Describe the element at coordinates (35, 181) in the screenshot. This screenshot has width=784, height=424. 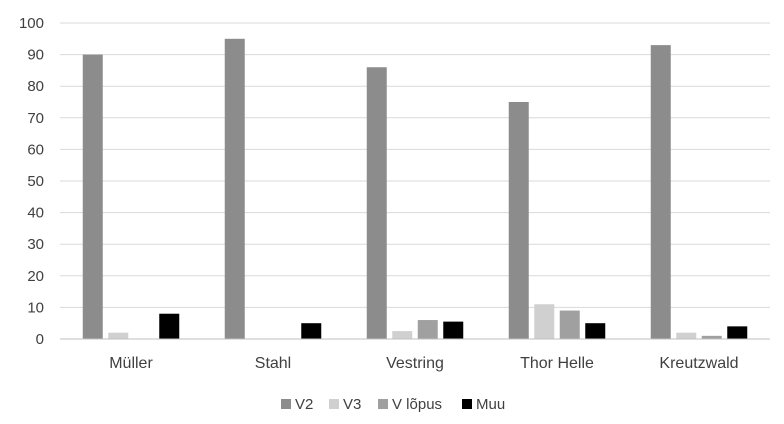
I see `y-tick-label: 50` at that location.